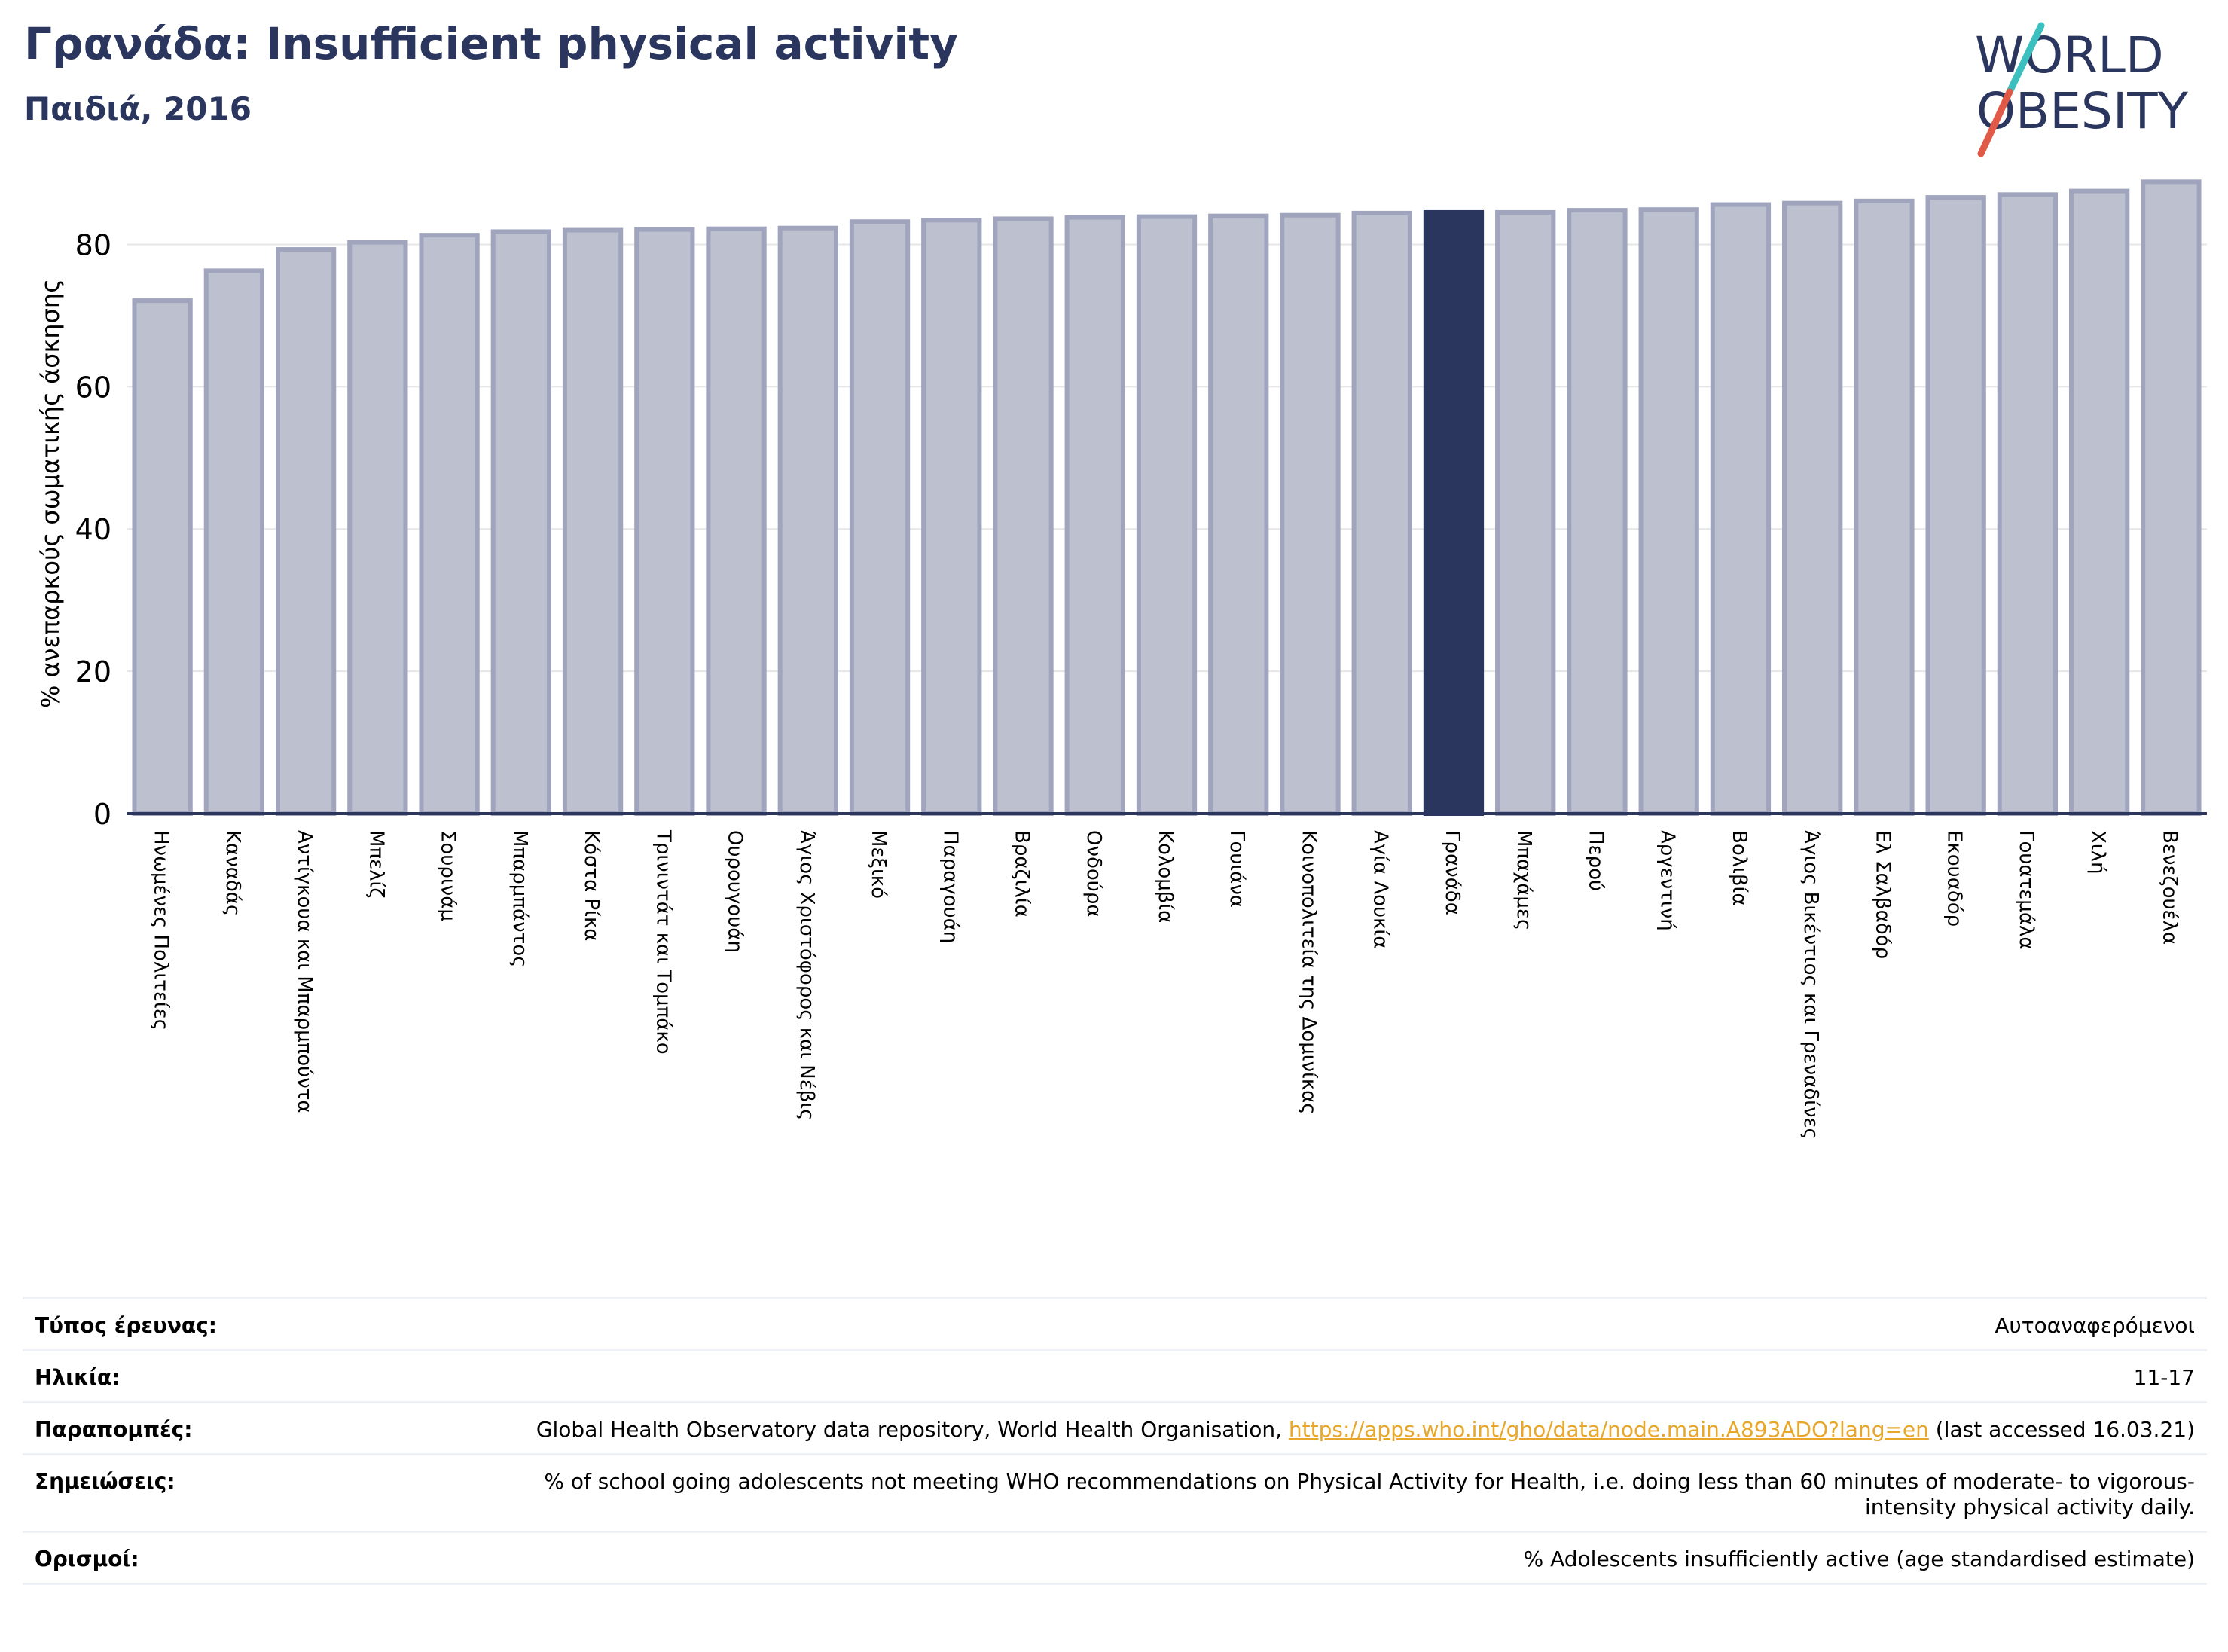 Image resolution: width=2228 pixels, height=1652 pixels. Describe the element at coordinates (1115, 1375) in the screenshot. I see `info-row-age: Ηλικία: 11-17` at that location.